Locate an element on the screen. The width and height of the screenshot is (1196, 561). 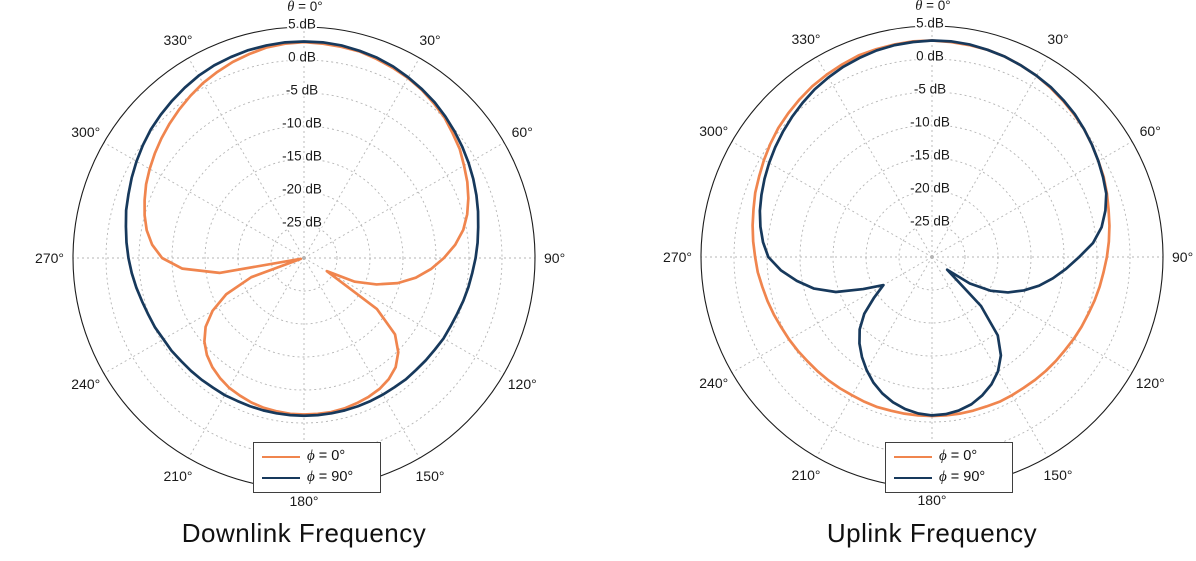
downlink-legend: ϕ = 0° ϕ = 90° is located at coordinates (317, 467).